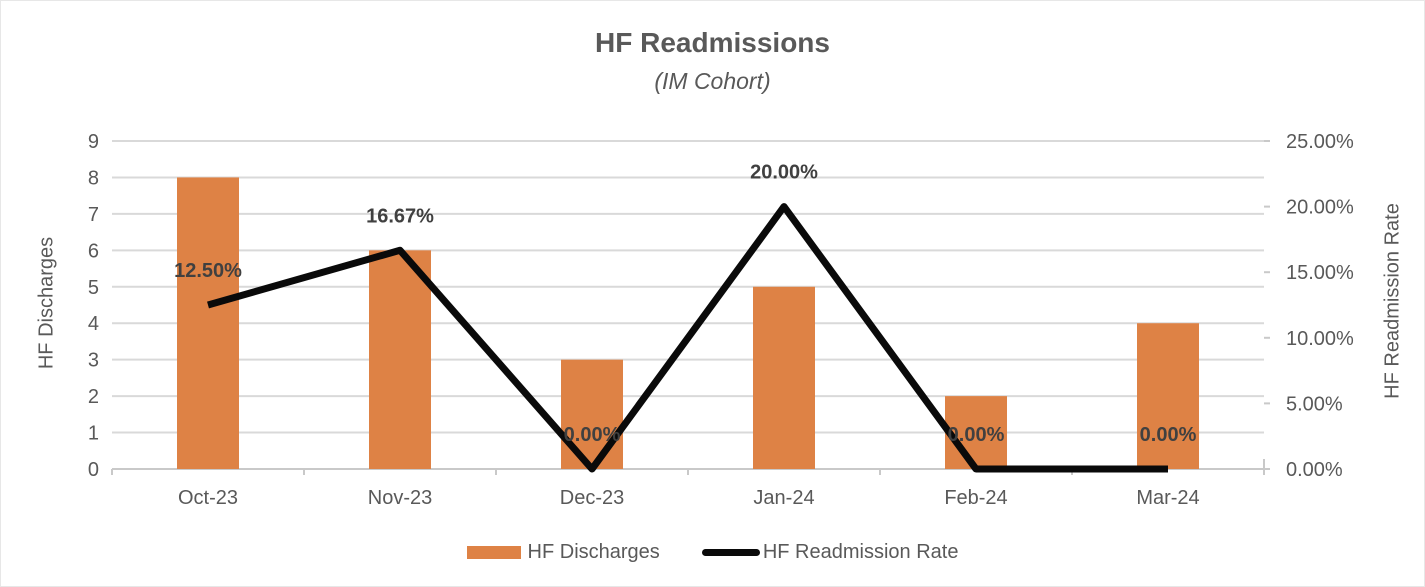  I want to click on legend-item-hf-discharges: HF Discharges, so click(563, 552).